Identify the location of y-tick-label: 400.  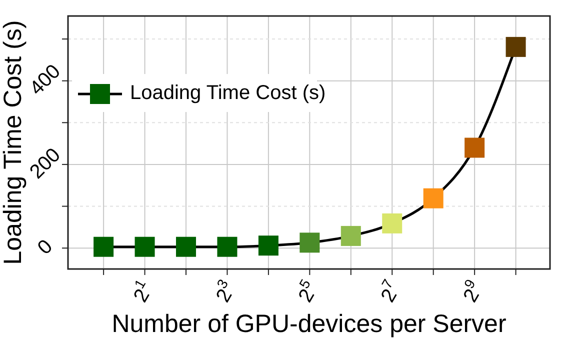
(46, 80).